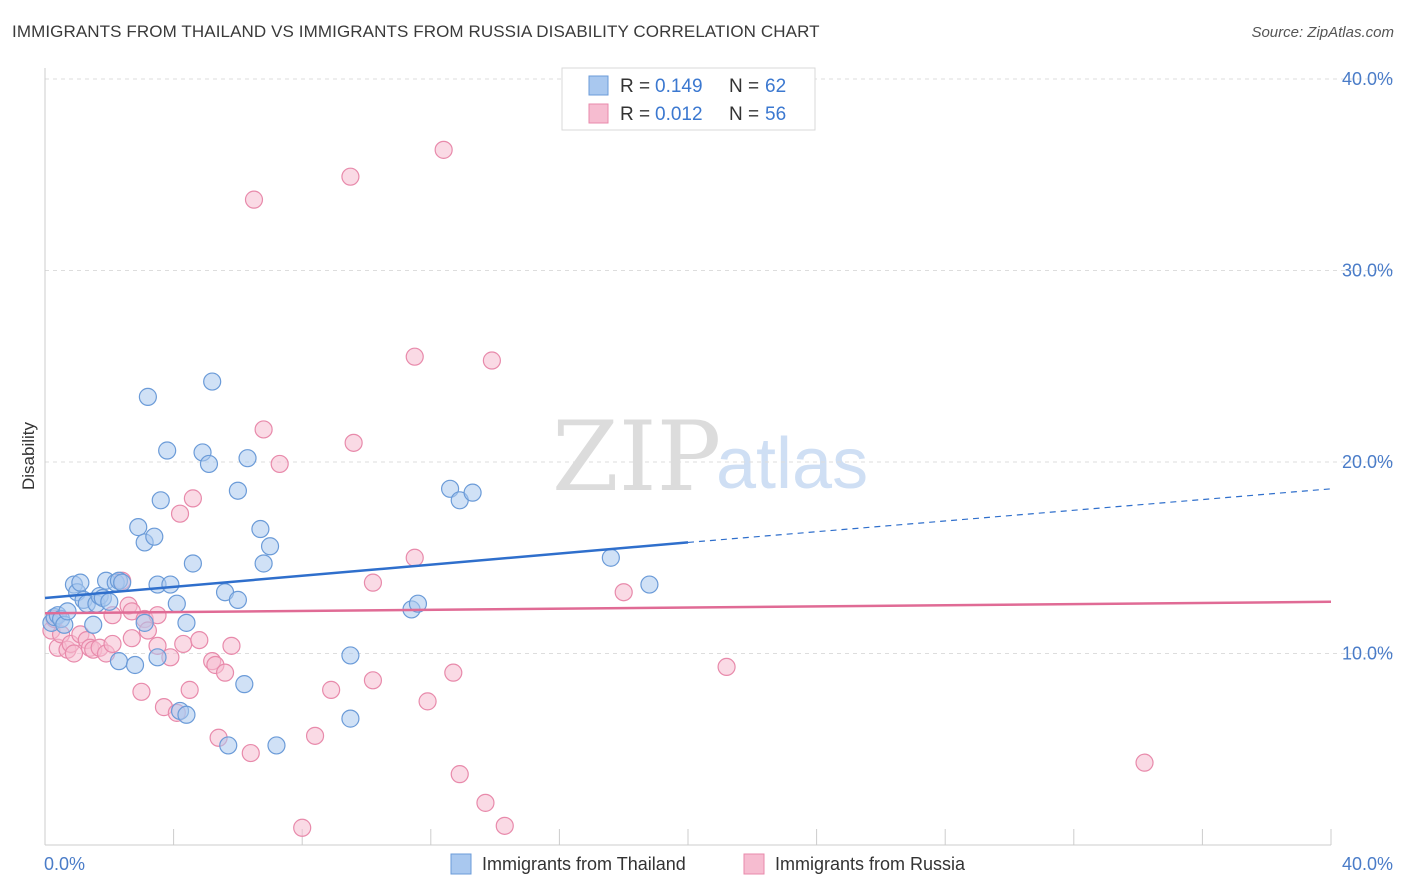  Describe the element at coordinates (1322, 32) in the screenshot. I see `source-label: Source: ZipAtlas.com` at that location.